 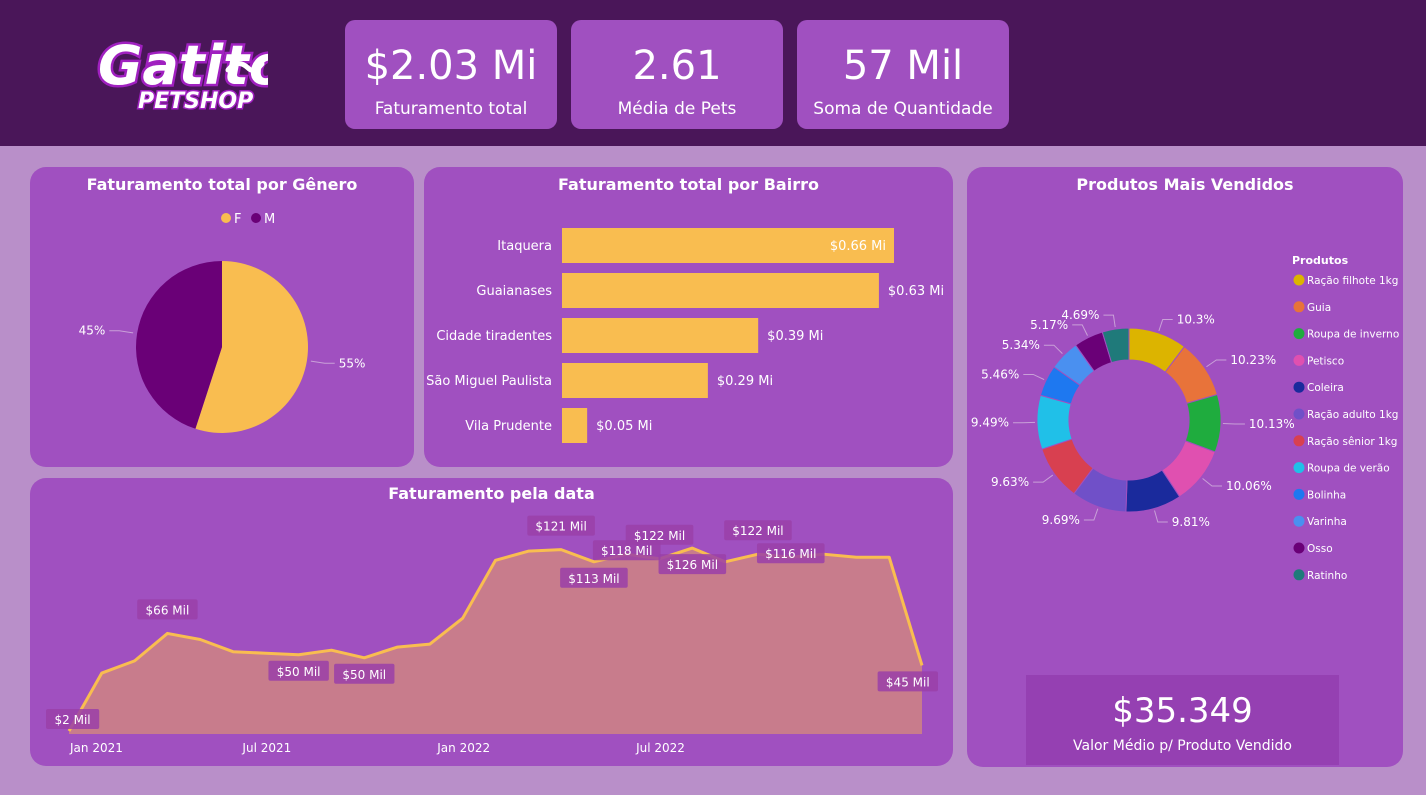 I want to click on legend-label: Ração filhote 1kg, so click(x=1352, y=281).